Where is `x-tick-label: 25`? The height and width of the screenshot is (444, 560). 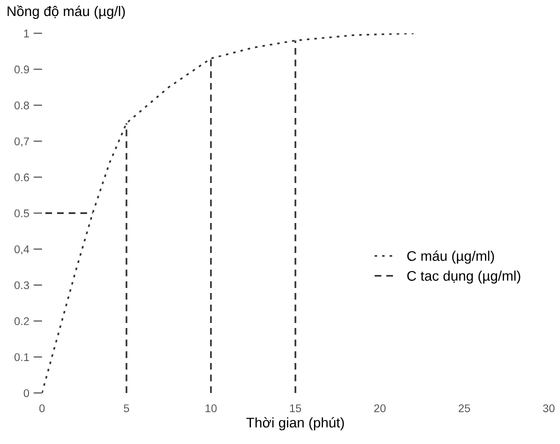
x-tick-label: 25 is located at coordinates (464, 408).